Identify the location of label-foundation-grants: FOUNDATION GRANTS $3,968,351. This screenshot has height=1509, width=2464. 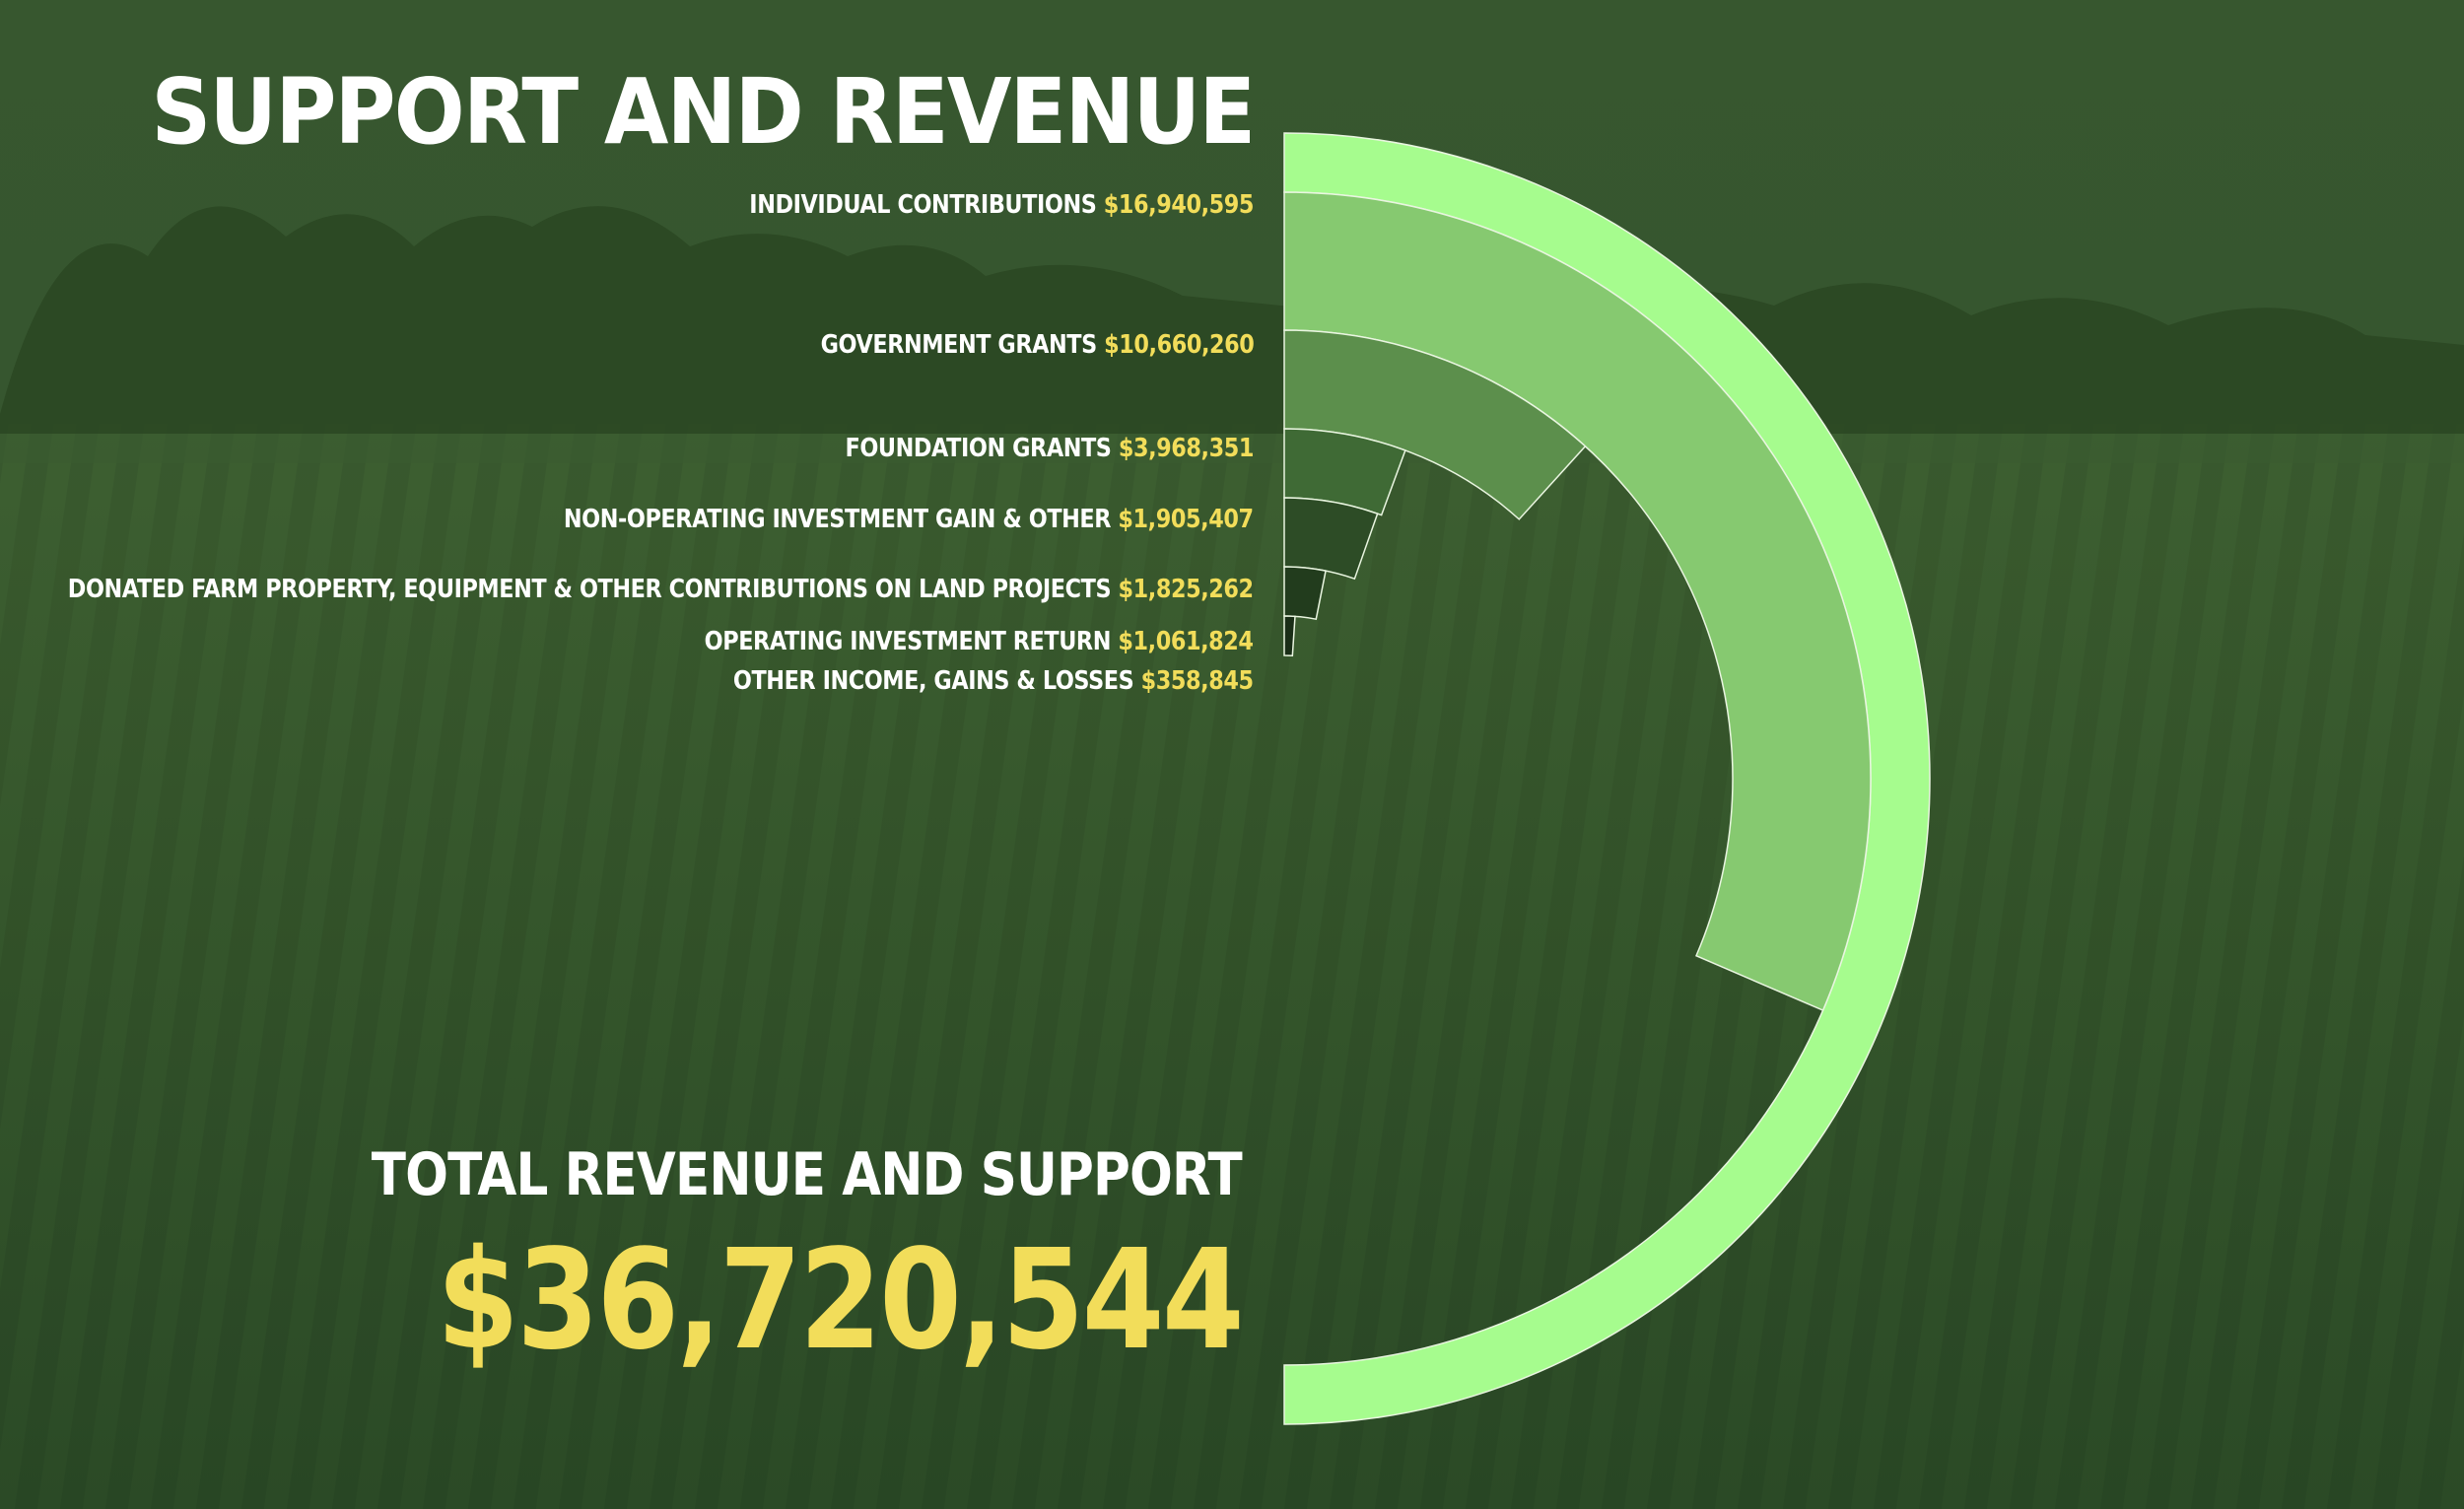
(1049, 448).